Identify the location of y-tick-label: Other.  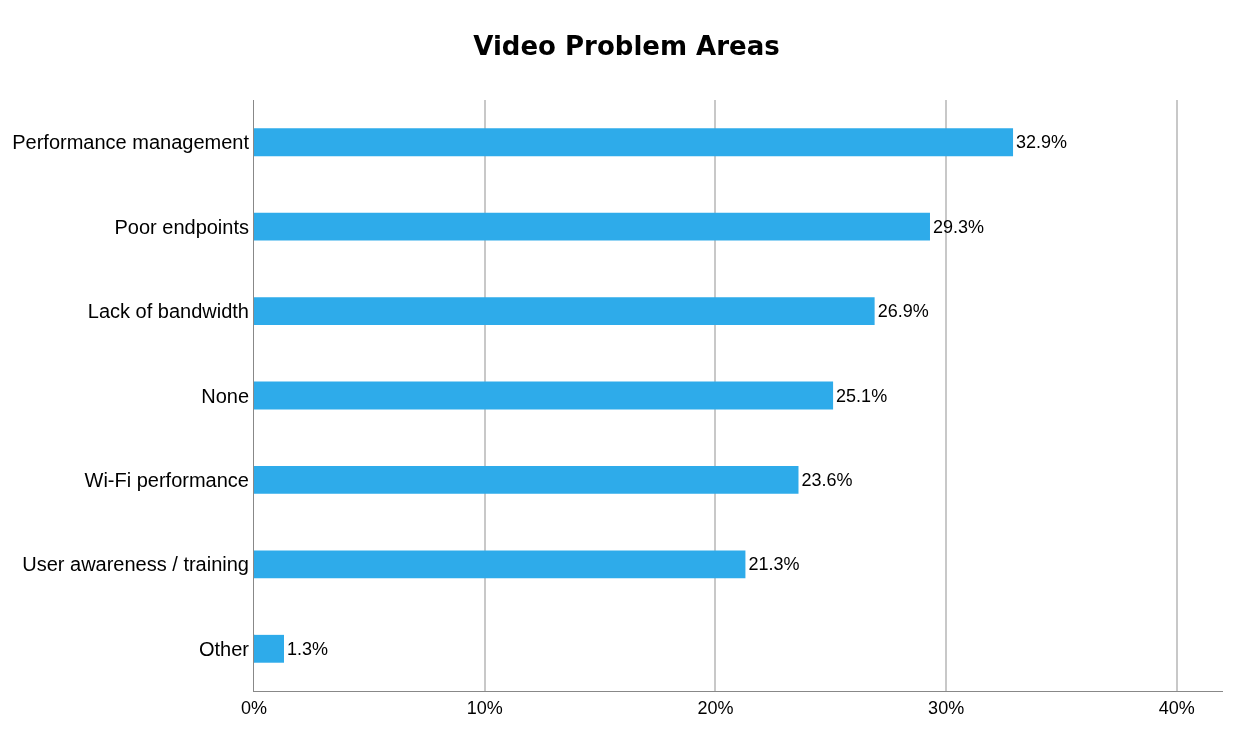
(224, 648).